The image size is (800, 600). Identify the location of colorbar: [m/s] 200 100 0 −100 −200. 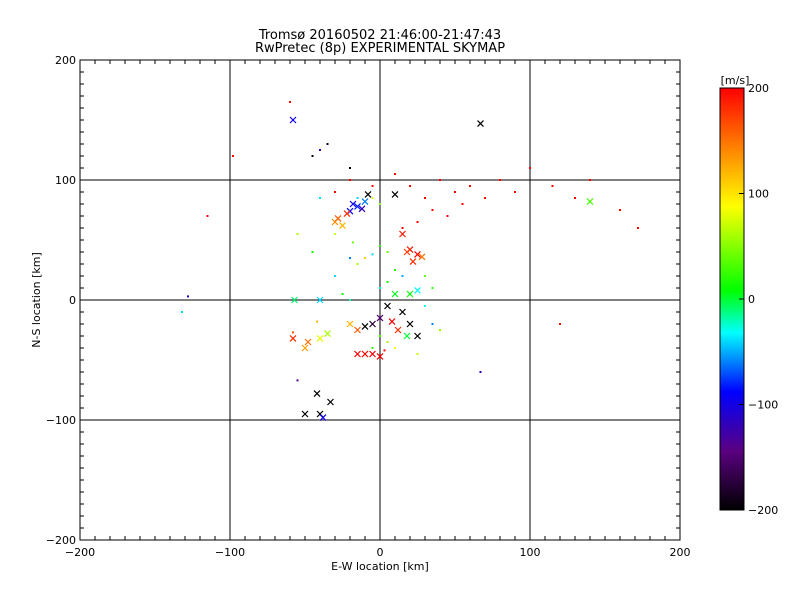
(748, 295).